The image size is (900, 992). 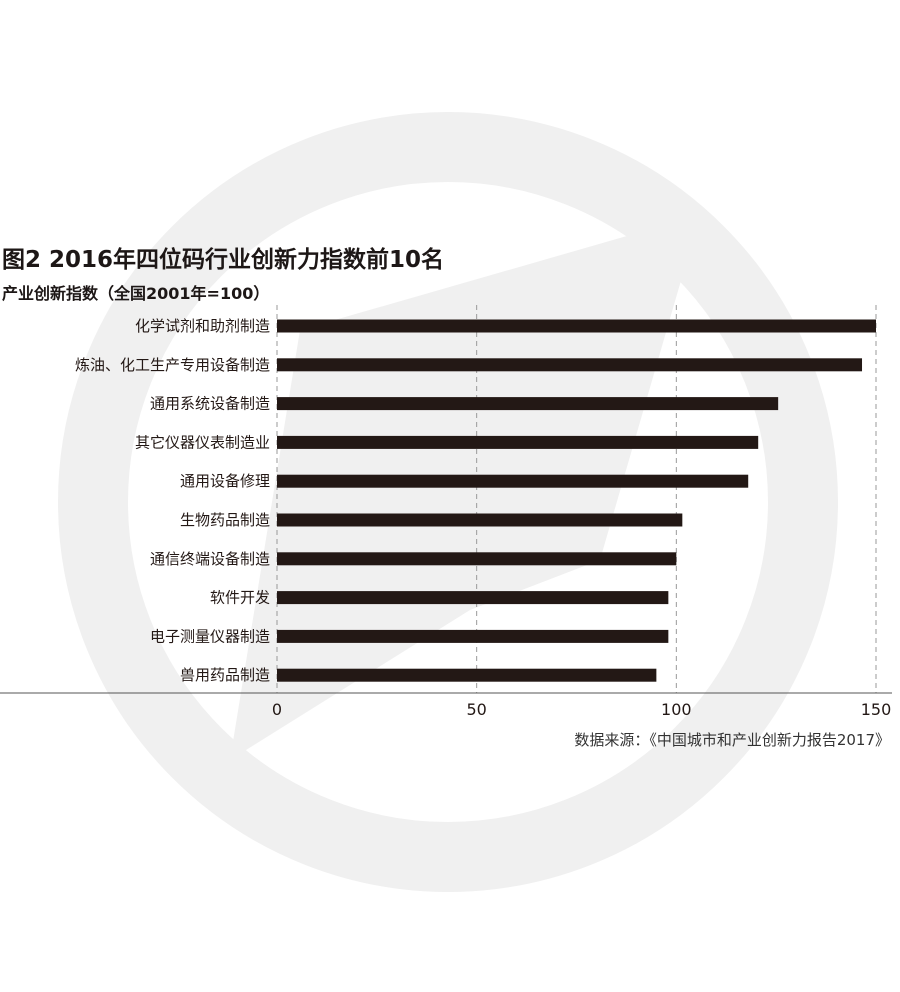 I want to click on category-label: 软件开发, so click(x=240, y=598).